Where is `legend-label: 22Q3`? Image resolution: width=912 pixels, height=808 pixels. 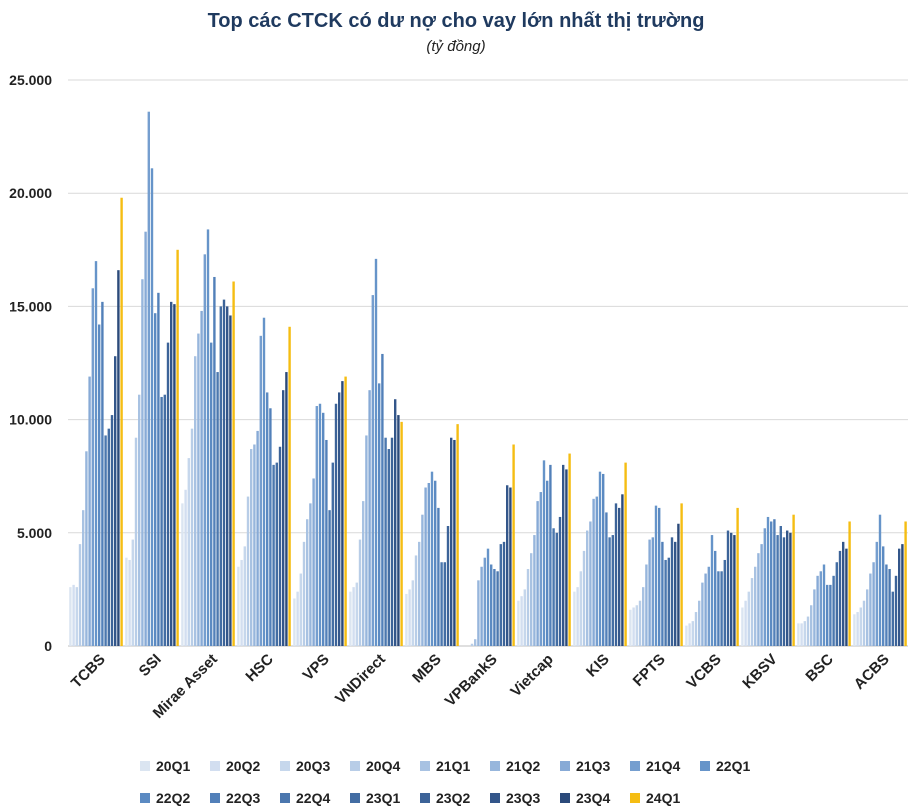 legend-label: 22Q3 is located at coordinates (243, 798).